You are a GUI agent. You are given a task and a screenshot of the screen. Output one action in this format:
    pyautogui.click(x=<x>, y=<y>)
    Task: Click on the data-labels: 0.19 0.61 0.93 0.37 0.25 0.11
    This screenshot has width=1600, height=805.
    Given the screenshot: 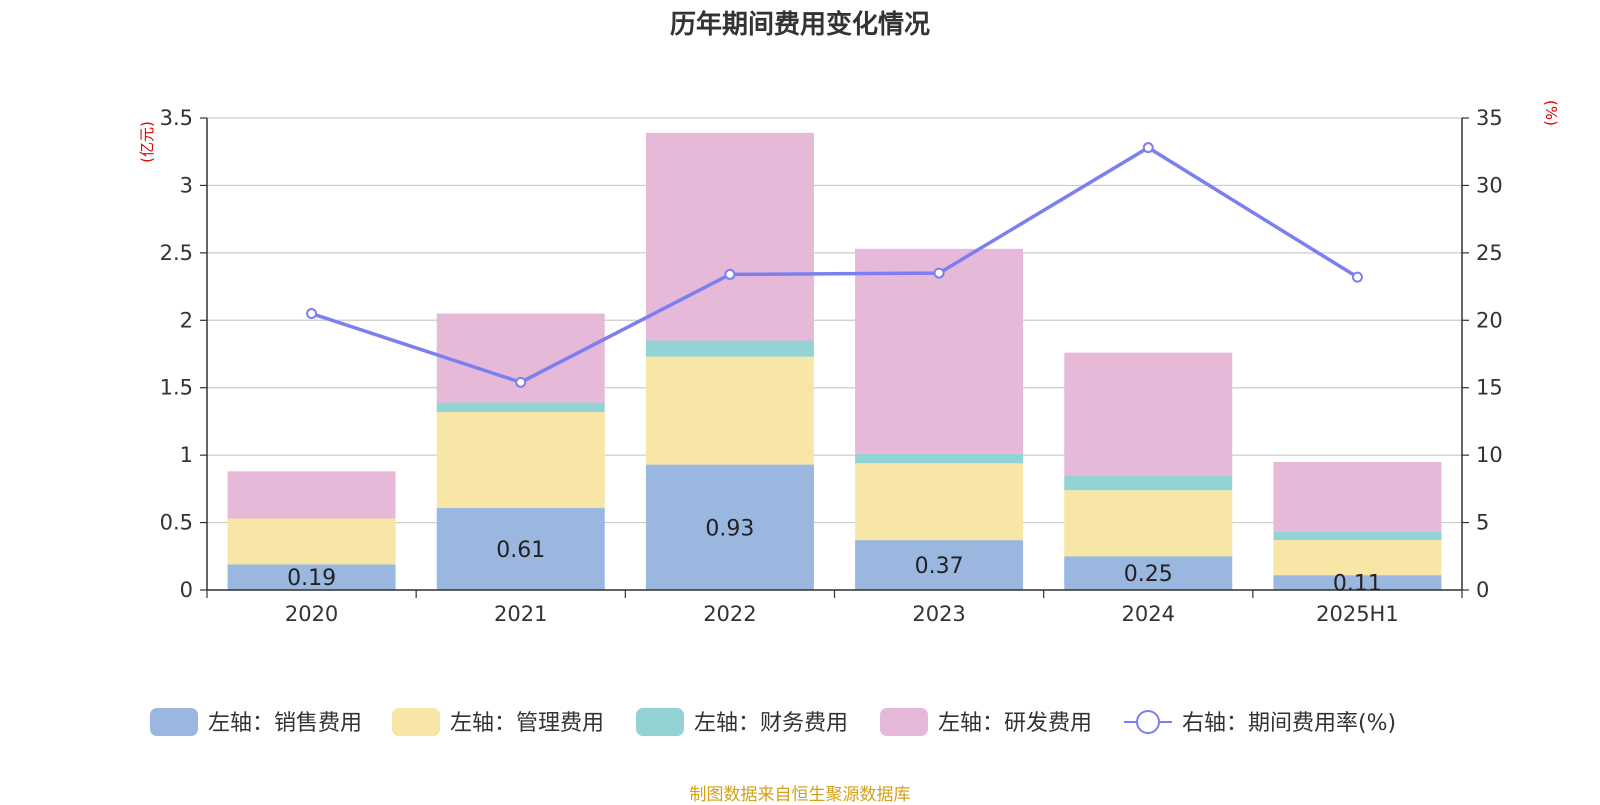 What is the action you would take?
    pyautogui.click(x=834, y=556)
    